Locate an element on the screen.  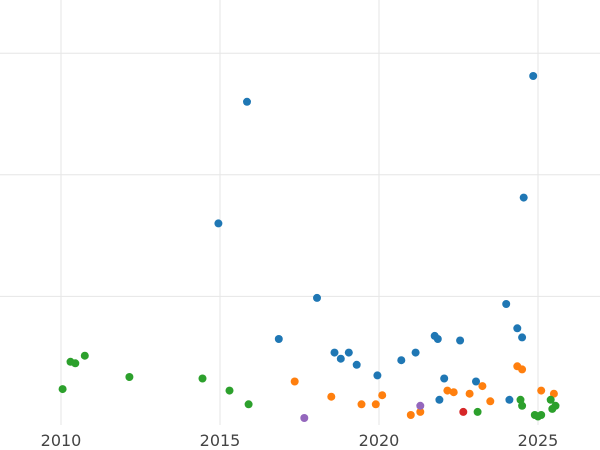
x-tick-label: 2020 is located at coordinates (379, 440).